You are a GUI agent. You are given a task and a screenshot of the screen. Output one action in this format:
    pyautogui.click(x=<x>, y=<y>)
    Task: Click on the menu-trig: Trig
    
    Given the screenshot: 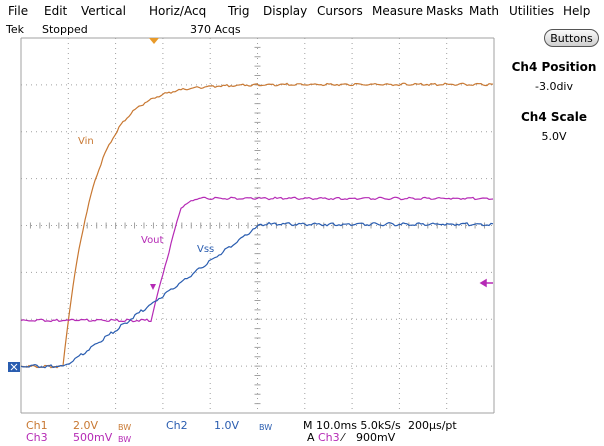 What is the action you would take?
    pyautogui.click(x=239, y=11)
    